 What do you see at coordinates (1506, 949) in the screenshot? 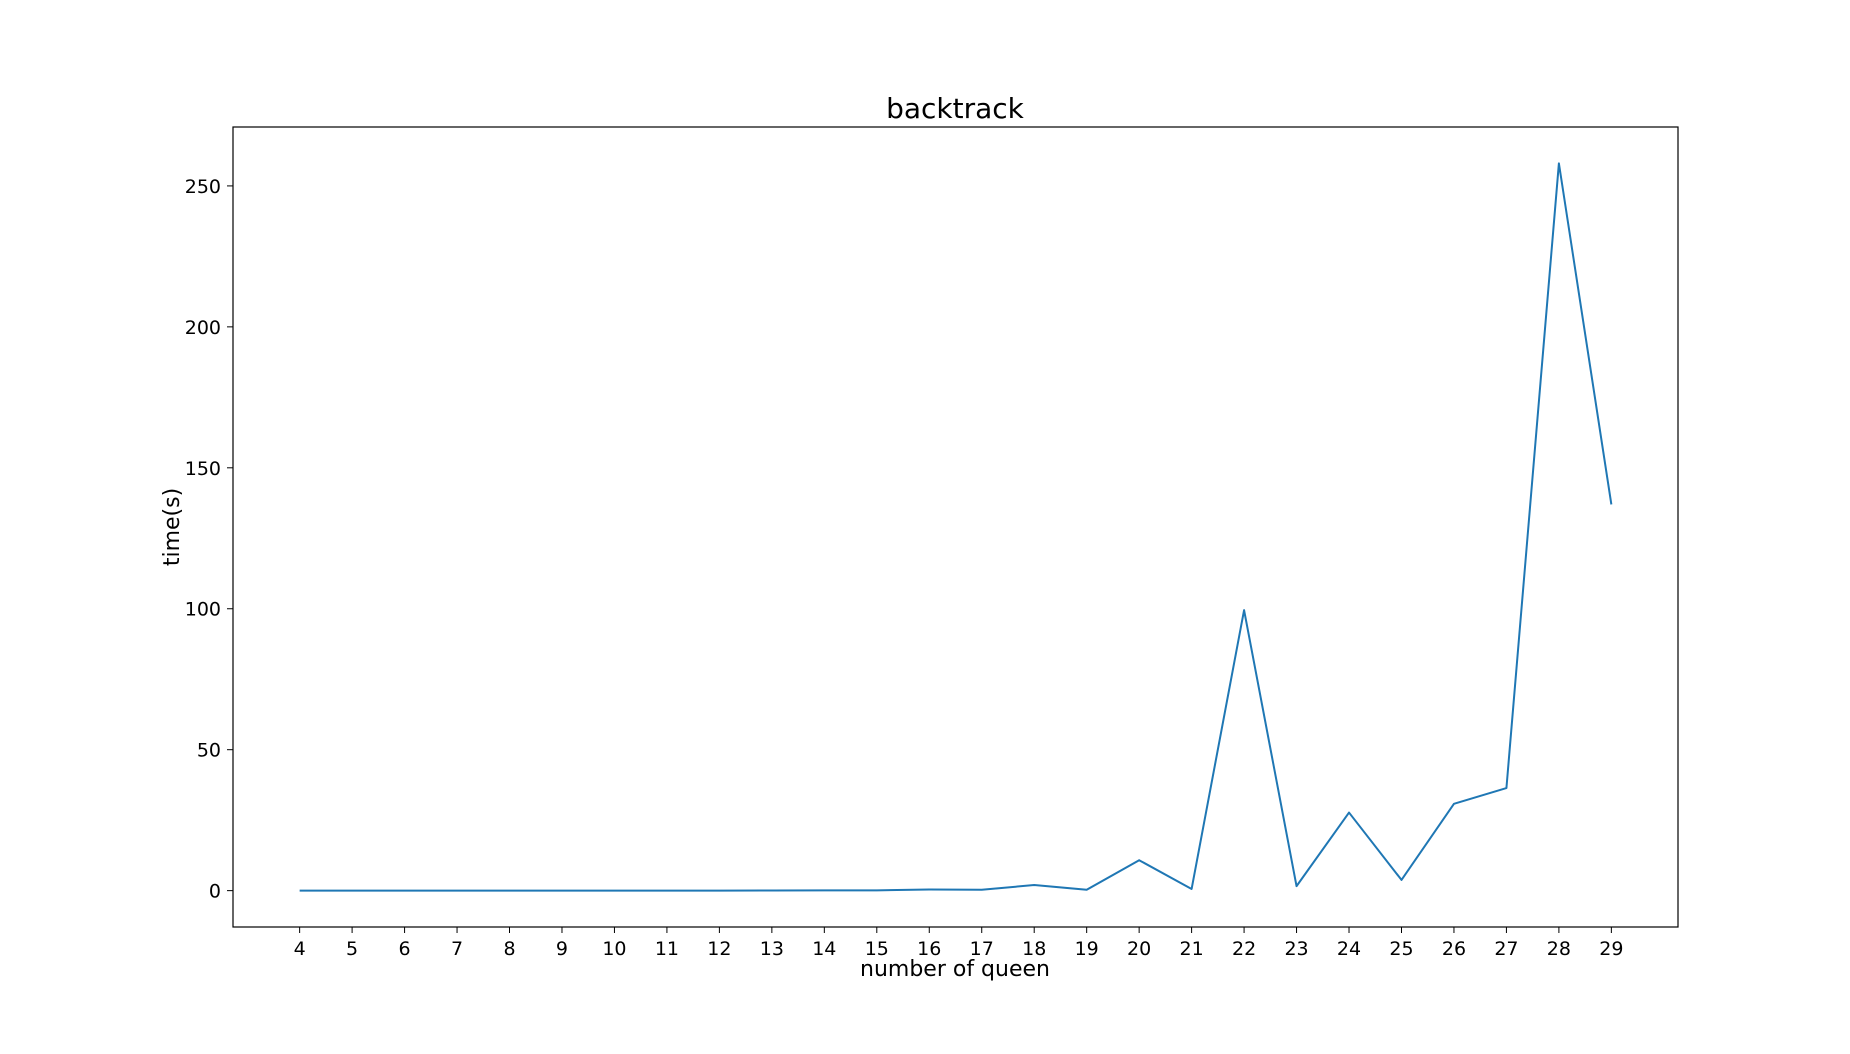
I see `x-tick-label: 27` at bounding box center [1506, 949].